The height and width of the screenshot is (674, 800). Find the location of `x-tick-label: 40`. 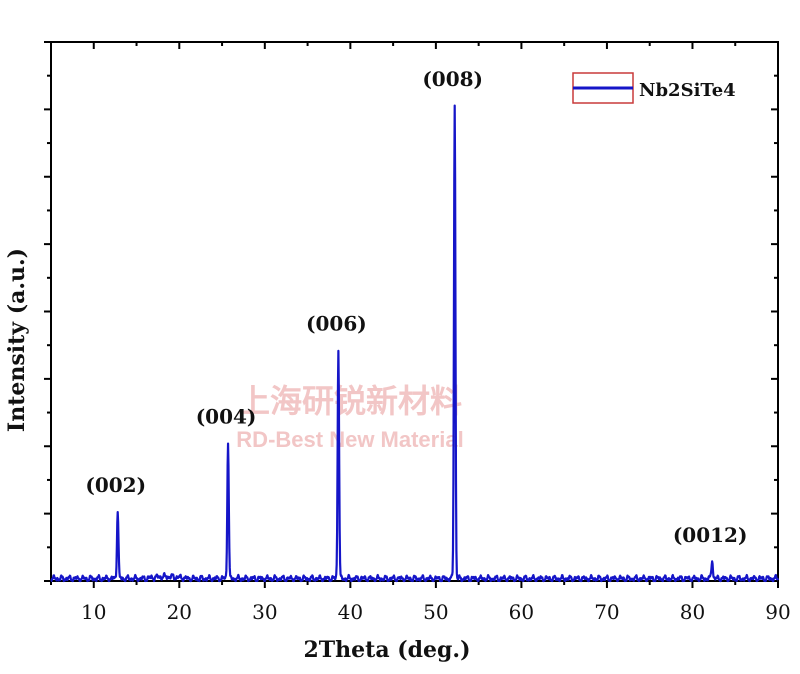

x-tick-label: 40 is located at coordinates (350, 612).